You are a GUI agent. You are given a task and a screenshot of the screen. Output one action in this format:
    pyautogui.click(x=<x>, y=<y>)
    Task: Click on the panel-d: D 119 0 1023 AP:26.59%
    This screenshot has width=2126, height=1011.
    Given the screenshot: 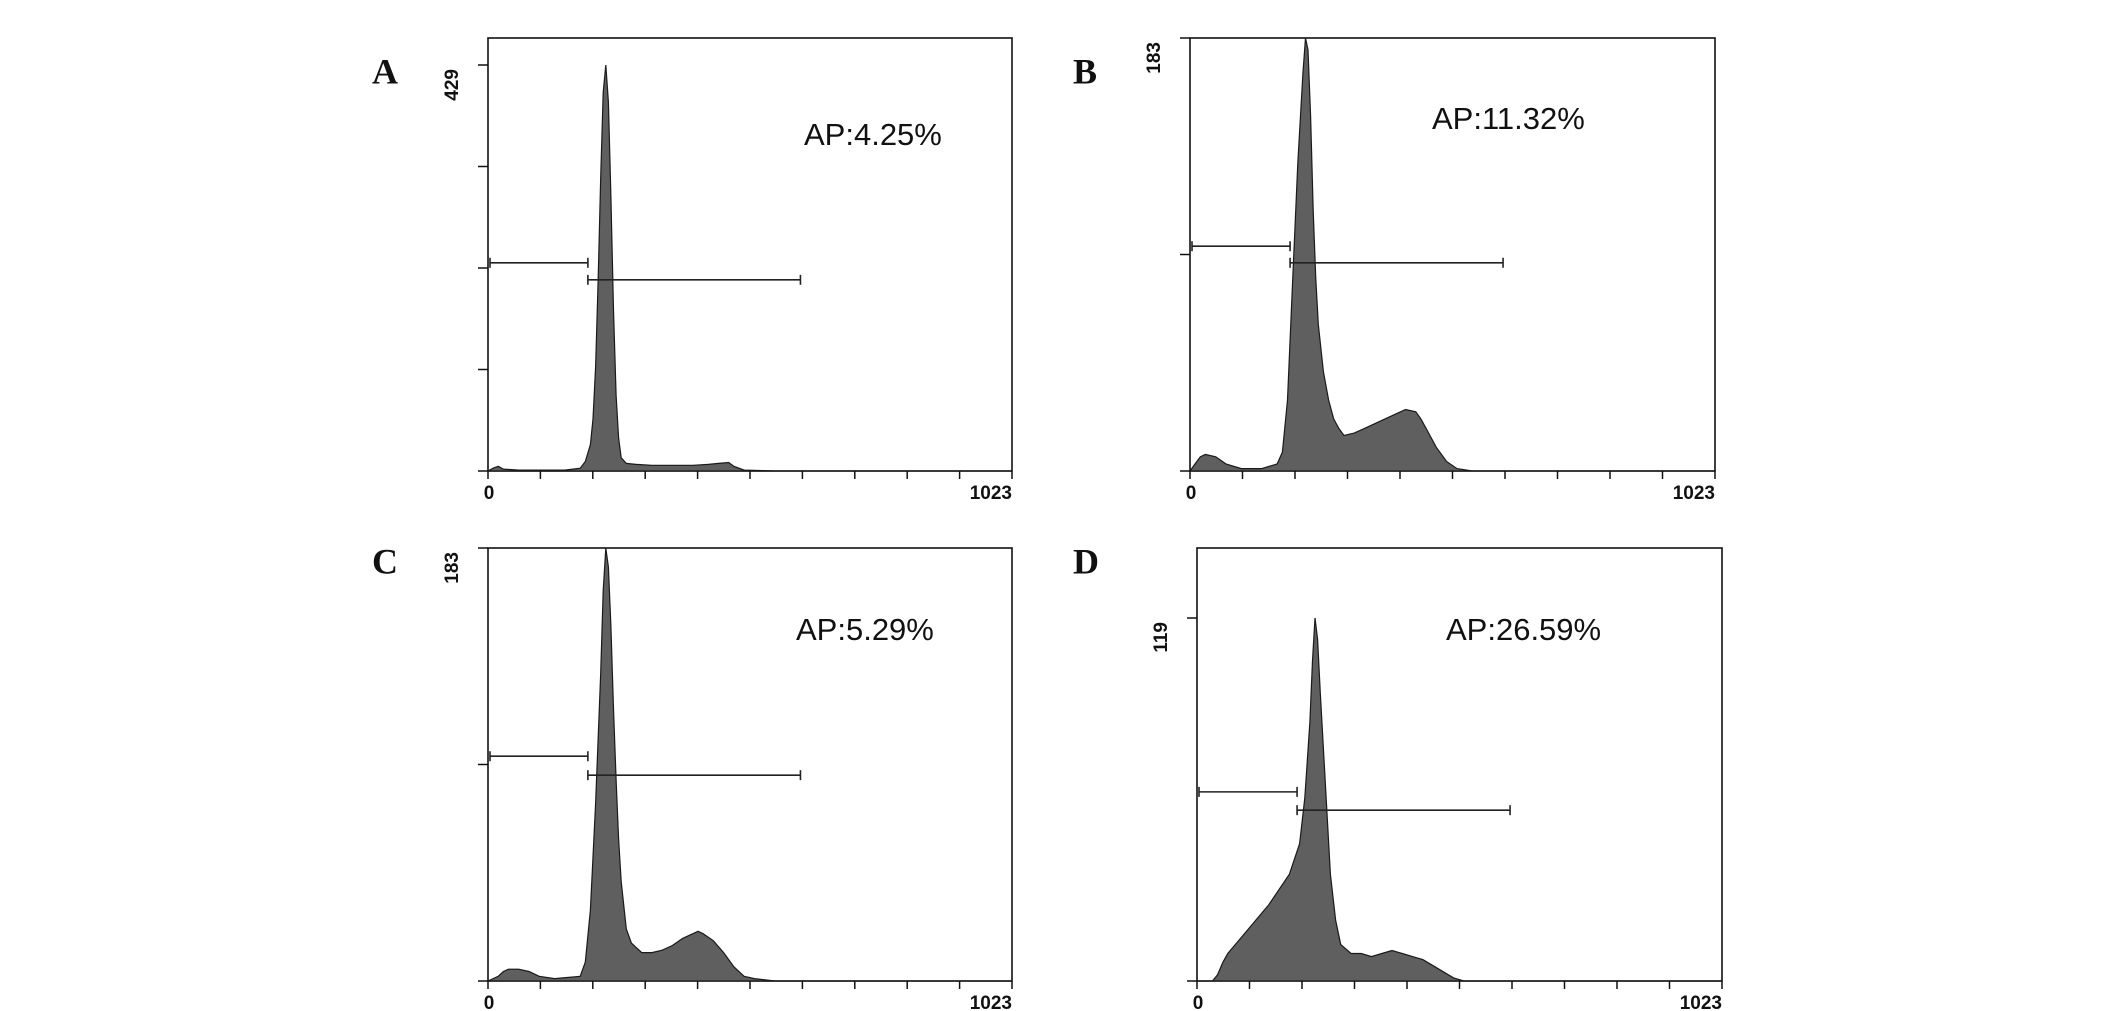 What is the action you would take?
    pyautogui.click(x=1398, y=776)
    